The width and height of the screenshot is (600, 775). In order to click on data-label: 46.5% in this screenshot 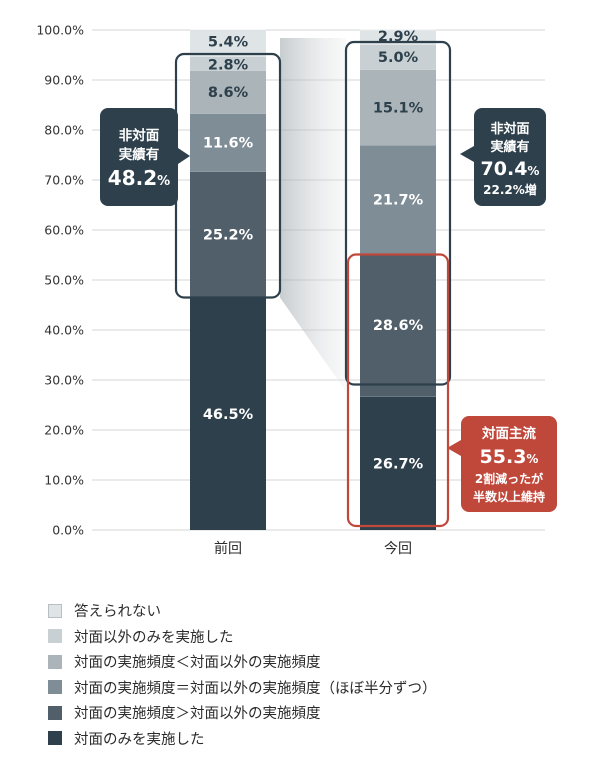, I will do `click(228, 415)`.